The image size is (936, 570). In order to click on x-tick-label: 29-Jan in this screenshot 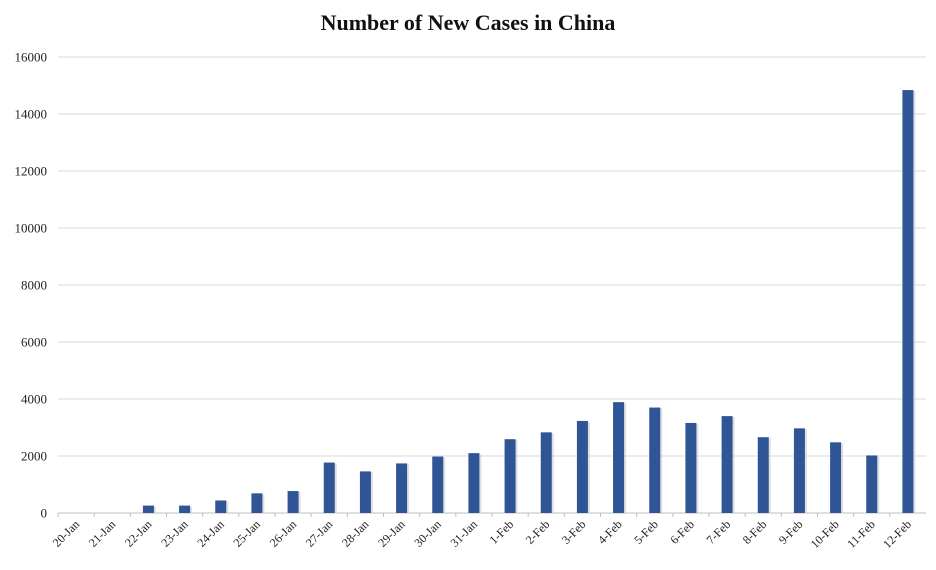, I will do `click(391, 533)`.